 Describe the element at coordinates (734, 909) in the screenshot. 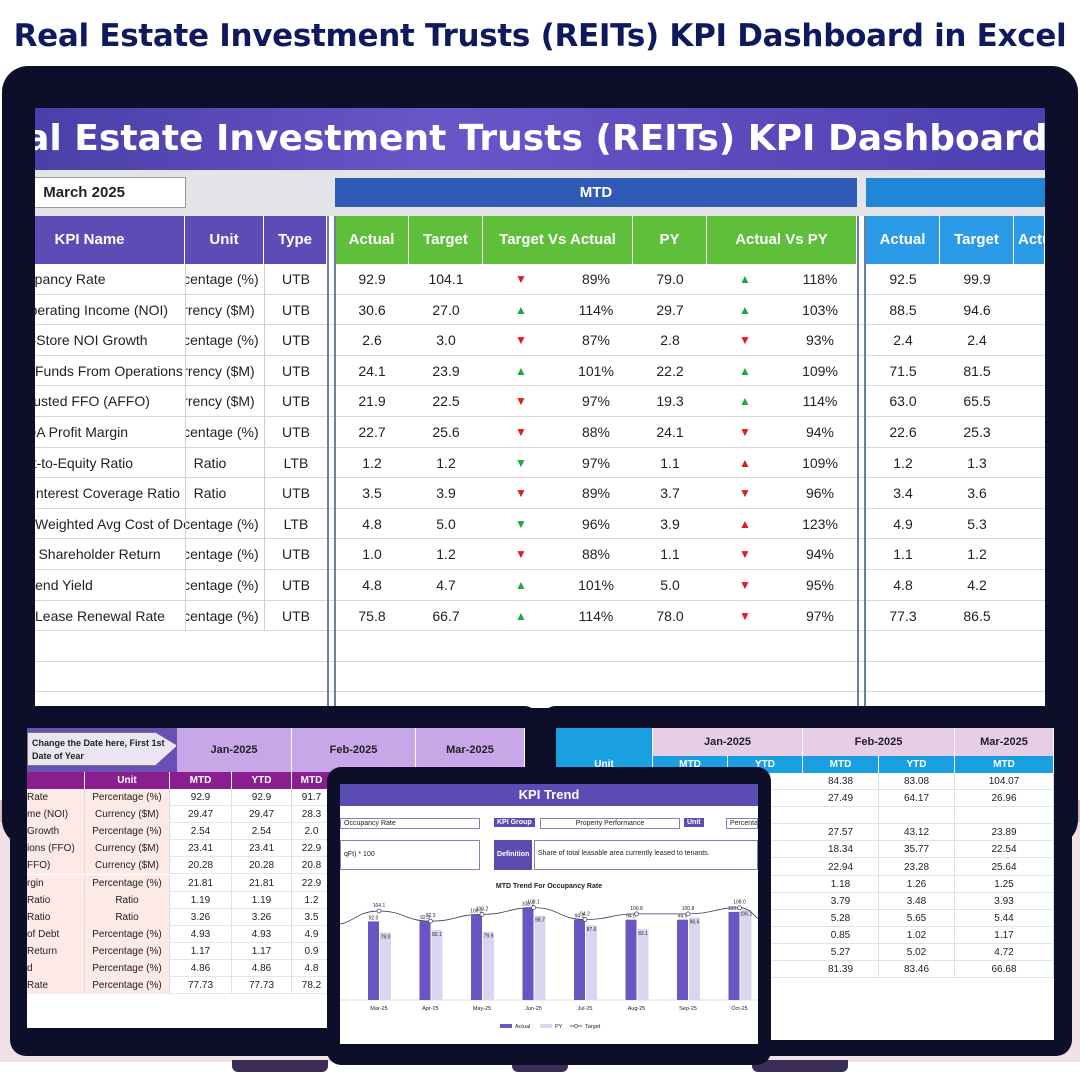

I see `actual-label: 103.1` at that location.